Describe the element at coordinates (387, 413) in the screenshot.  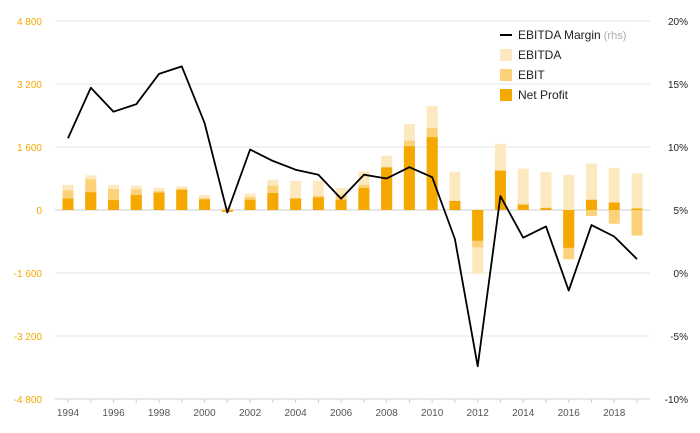
I see `x-tick-label: 2008` at that location.